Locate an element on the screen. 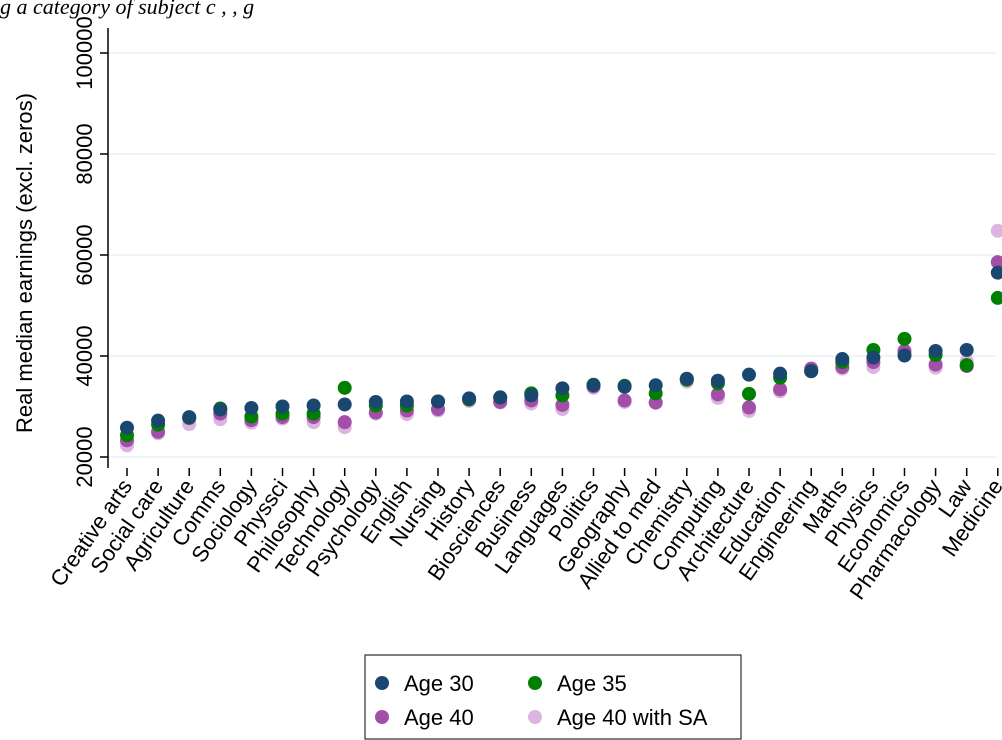  y-tick-label: 100000 is located at coordinates (84, 52).